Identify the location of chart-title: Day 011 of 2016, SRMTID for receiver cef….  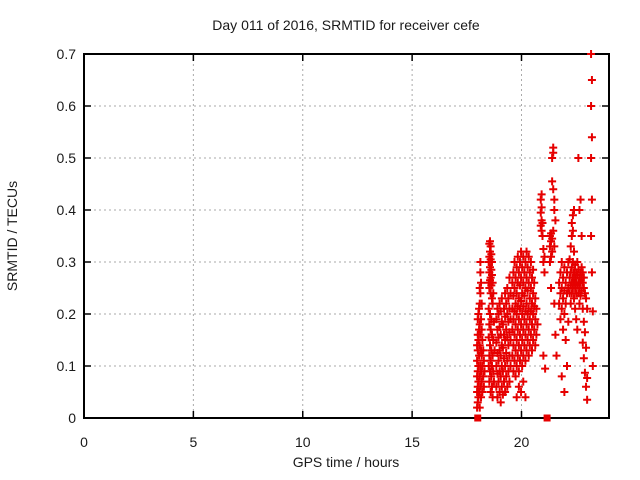
(346, 25).